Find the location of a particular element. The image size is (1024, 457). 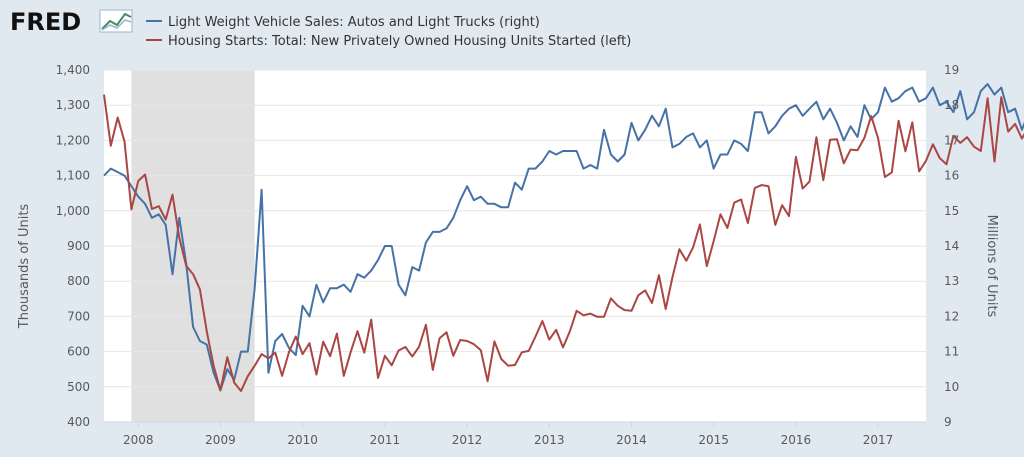

x-tick-label: 2017 is located at coordinates (878, 440).